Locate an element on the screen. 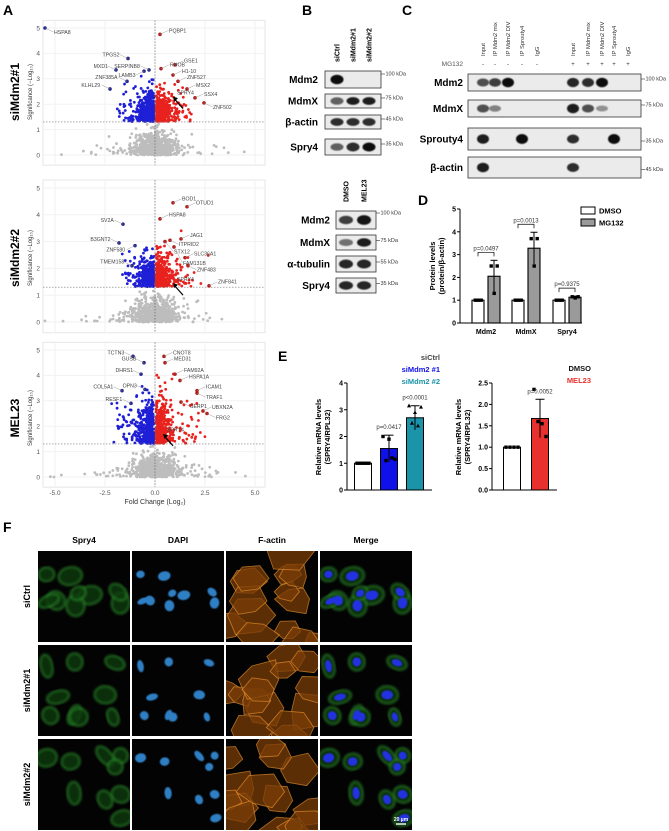 This screenshot has width=669, height=831. y-tick-label: 3 is located at coordinates (38, 242).